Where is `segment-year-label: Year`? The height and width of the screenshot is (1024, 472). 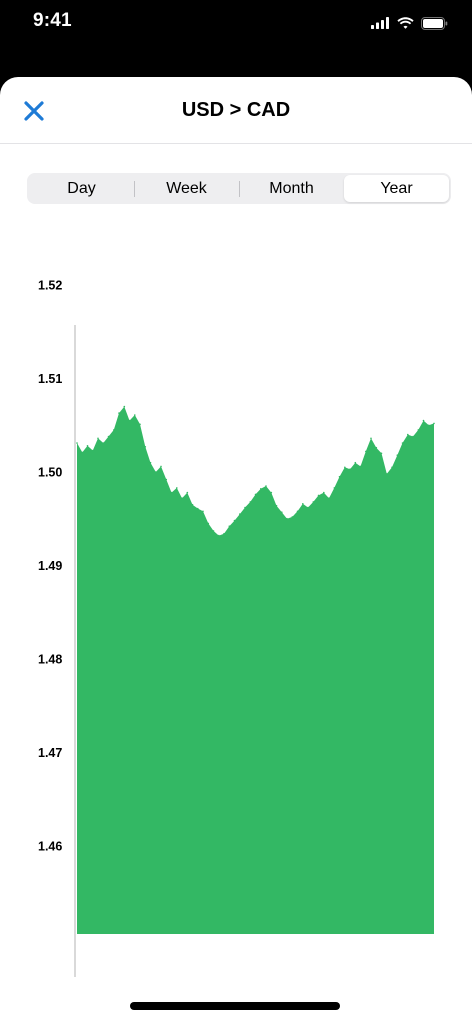
segment-year-label: Year is located at coordinates (396, 188).